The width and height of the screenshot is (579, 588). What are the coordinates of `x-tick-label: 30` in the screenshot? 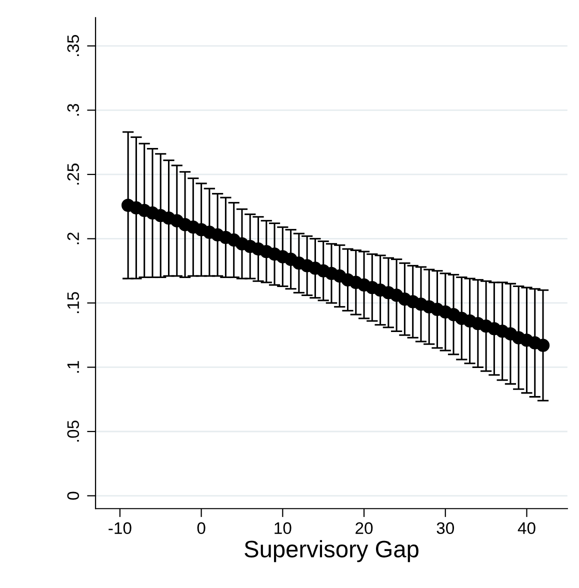 It's located at (445, 528).